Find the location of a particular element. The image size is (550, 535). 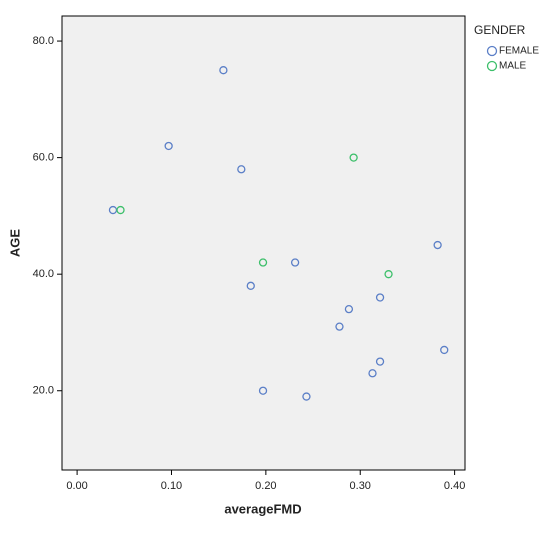

y-tick-label: 60.0 is located at coordinates (43, 158).